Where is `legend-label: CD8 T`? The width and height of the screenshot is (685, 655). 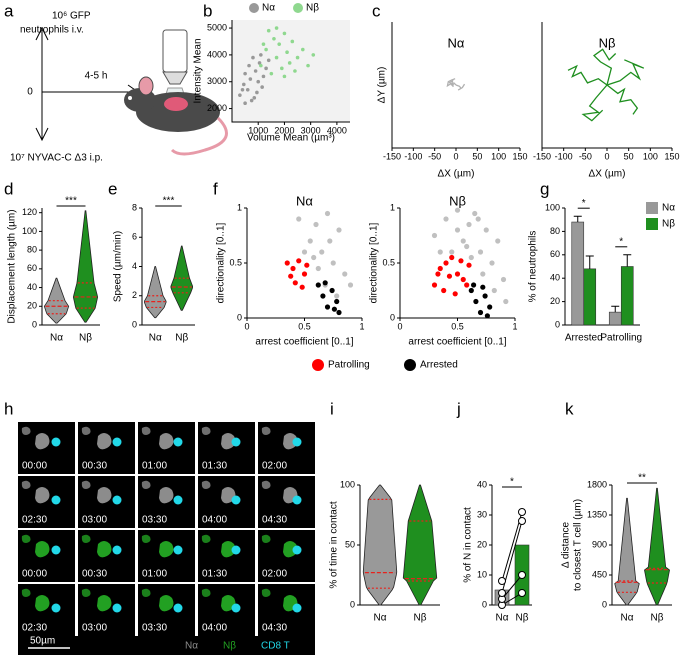 legend-label: CD8 T is located at coordinates (275, 646).